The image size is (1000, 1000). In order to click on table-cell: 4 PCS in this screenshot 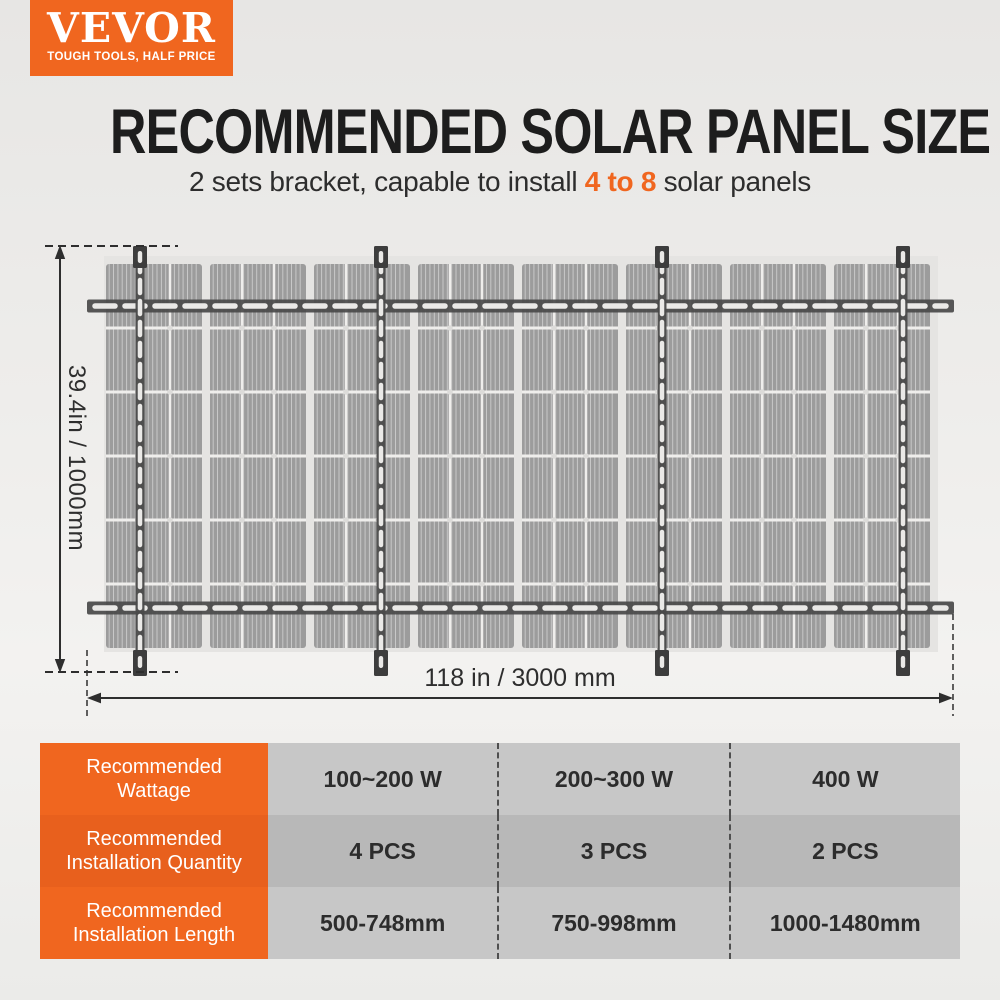, I will do `click(382, 850)`.